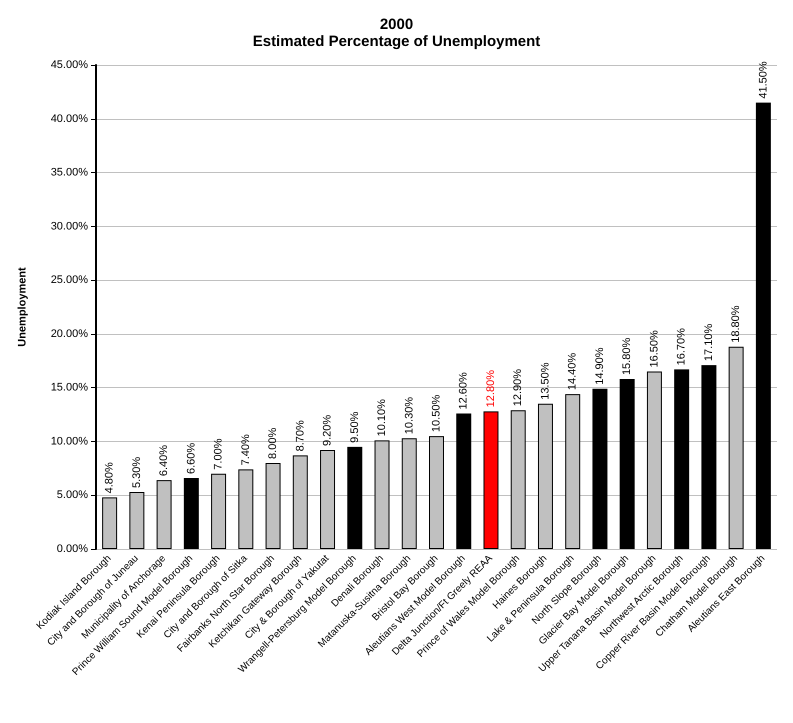 The height and width of the screenshot is (723, 793). Describe the element at coordinates (464, 391) in the screenshot. I see `data-label: 12.60%` at that location.